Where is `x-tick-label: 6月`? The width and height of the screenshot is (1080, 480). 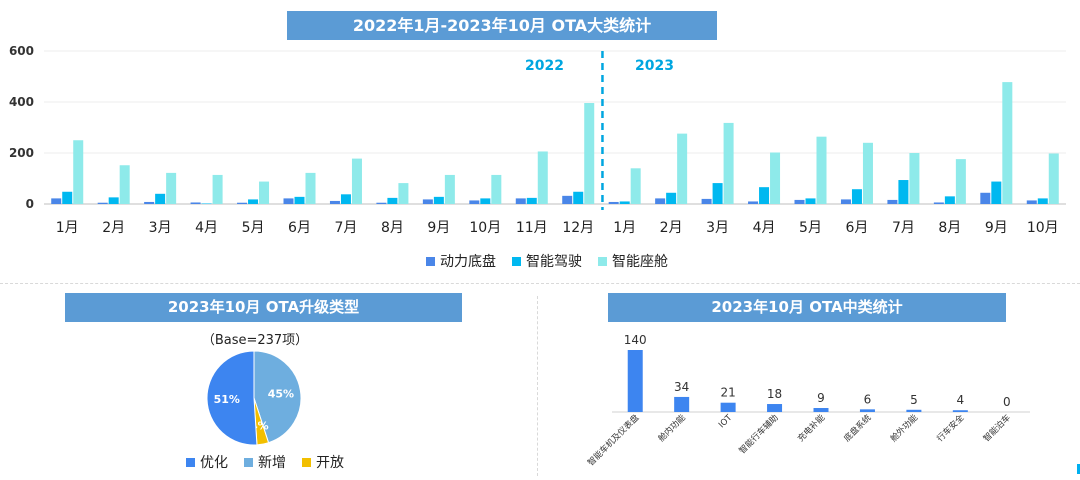 x-tick-label: 6月 is located at coordinates (856, 228).